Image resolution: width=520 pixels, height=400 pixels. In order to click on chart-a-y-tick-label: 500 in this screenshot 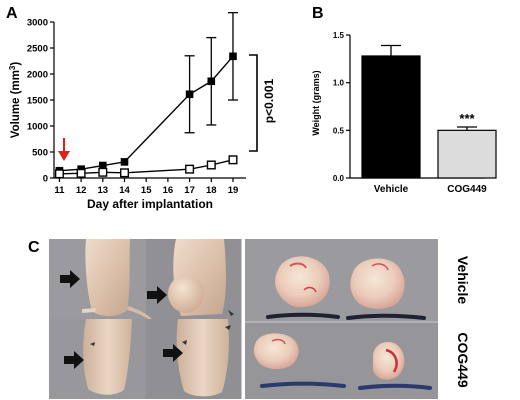, I will do `click(40, 153)`.